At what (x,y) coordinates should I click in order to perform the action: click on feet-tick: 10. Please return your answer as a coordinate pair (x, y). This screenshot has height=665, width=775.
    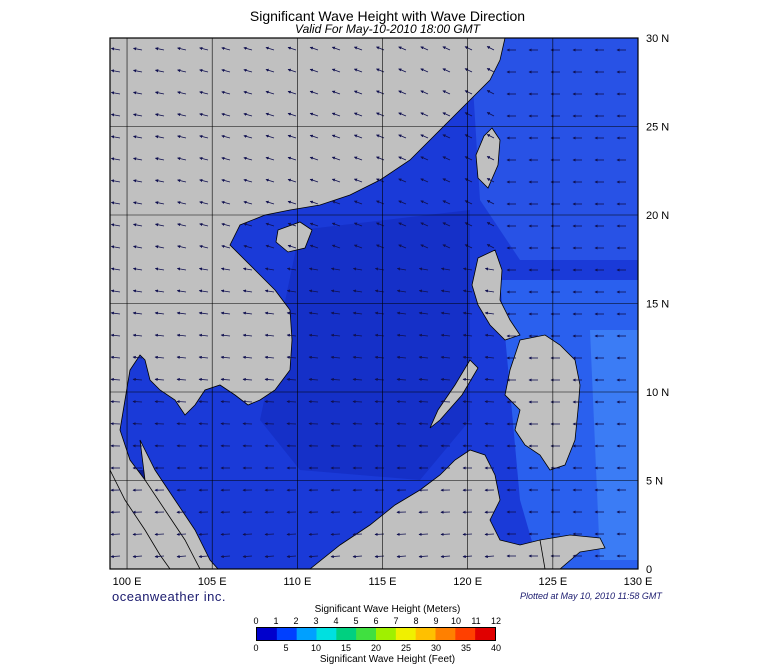
    Looking at the image, I should click on (316, 648).